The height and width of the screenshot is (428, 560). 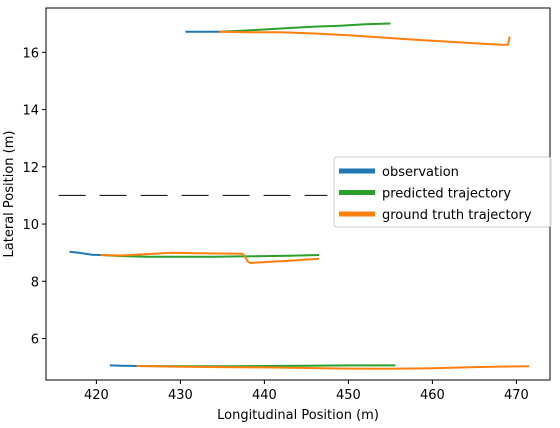 I want to click on x-tick-label: 460, so click(x=432, y=395).